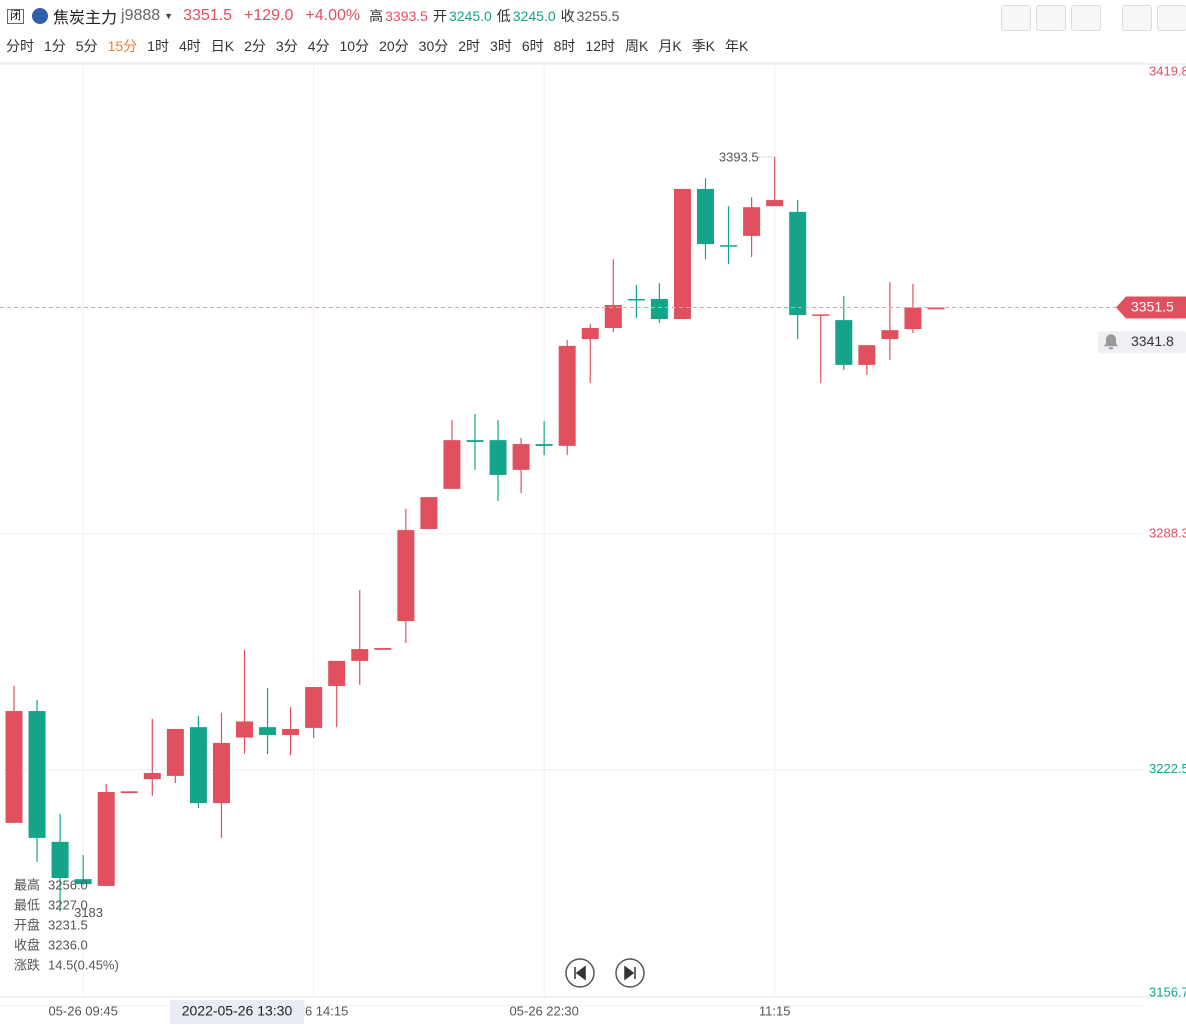  I want to click on last-price-label: 3351.5, so click(1152, 306).